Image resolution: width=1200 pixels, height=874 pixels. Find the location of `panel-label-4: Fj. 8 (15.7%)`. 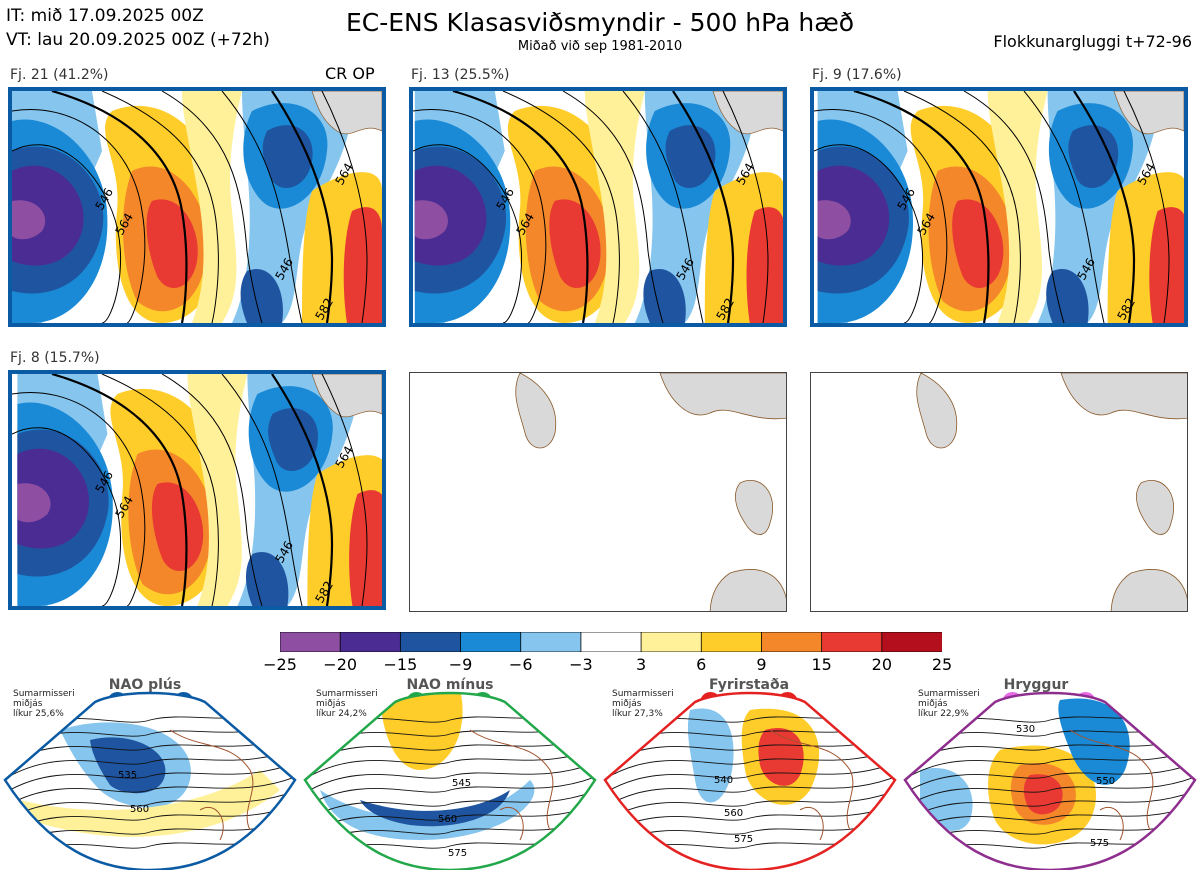

panel-label-4: Fj. 8 (15.7%) is located at coordinates (55, 358).